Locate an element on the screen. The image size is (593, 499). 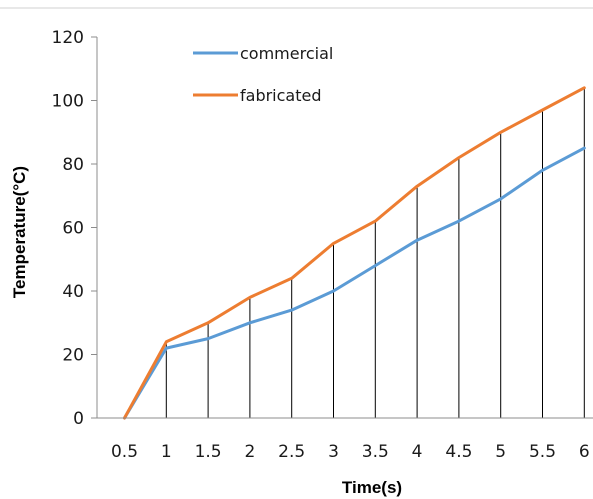
x-tick-label: 2.5 is located at coordinates (291, 452).